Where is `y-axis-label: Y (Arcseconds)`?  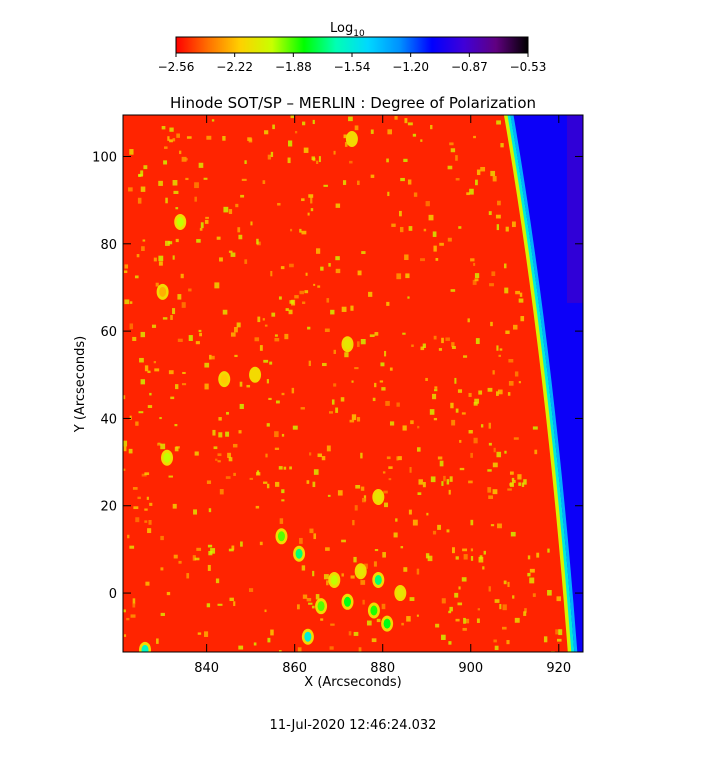
y-axis-label: Y (Arcseconds) is located at coordinates (80, 384).